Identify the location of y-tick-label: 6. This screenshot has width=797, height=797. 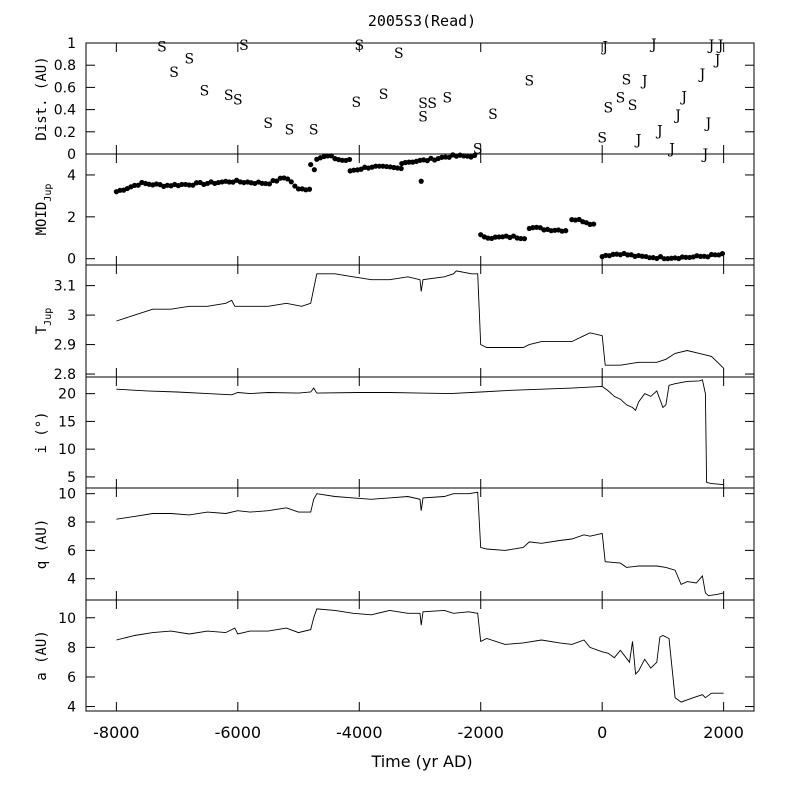
(71, 551).